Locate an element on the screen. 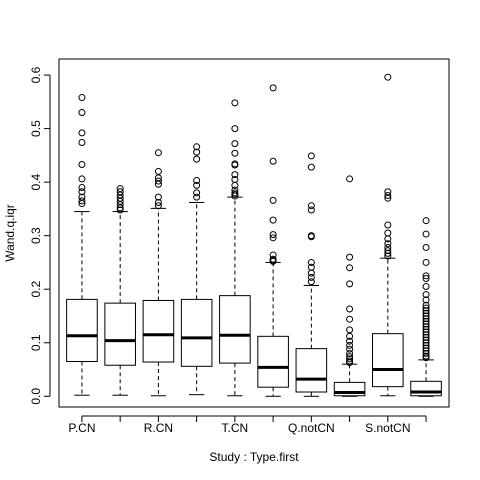 The height and width of the screenshot is (480, 480). y-tick-label: 0.3 is located at coordinates (36, 235).